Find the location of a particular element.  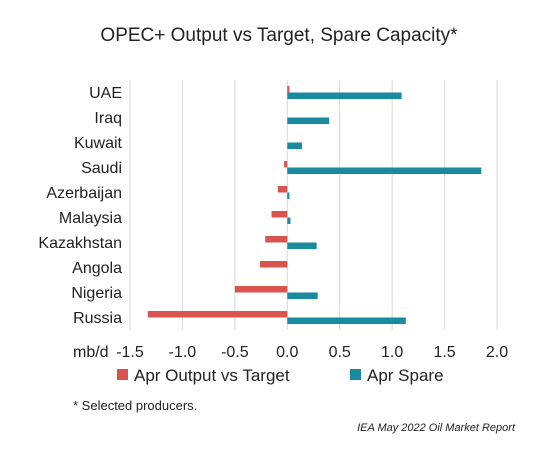

category-label: Kazakhstan is located at coordinates (80, 243).